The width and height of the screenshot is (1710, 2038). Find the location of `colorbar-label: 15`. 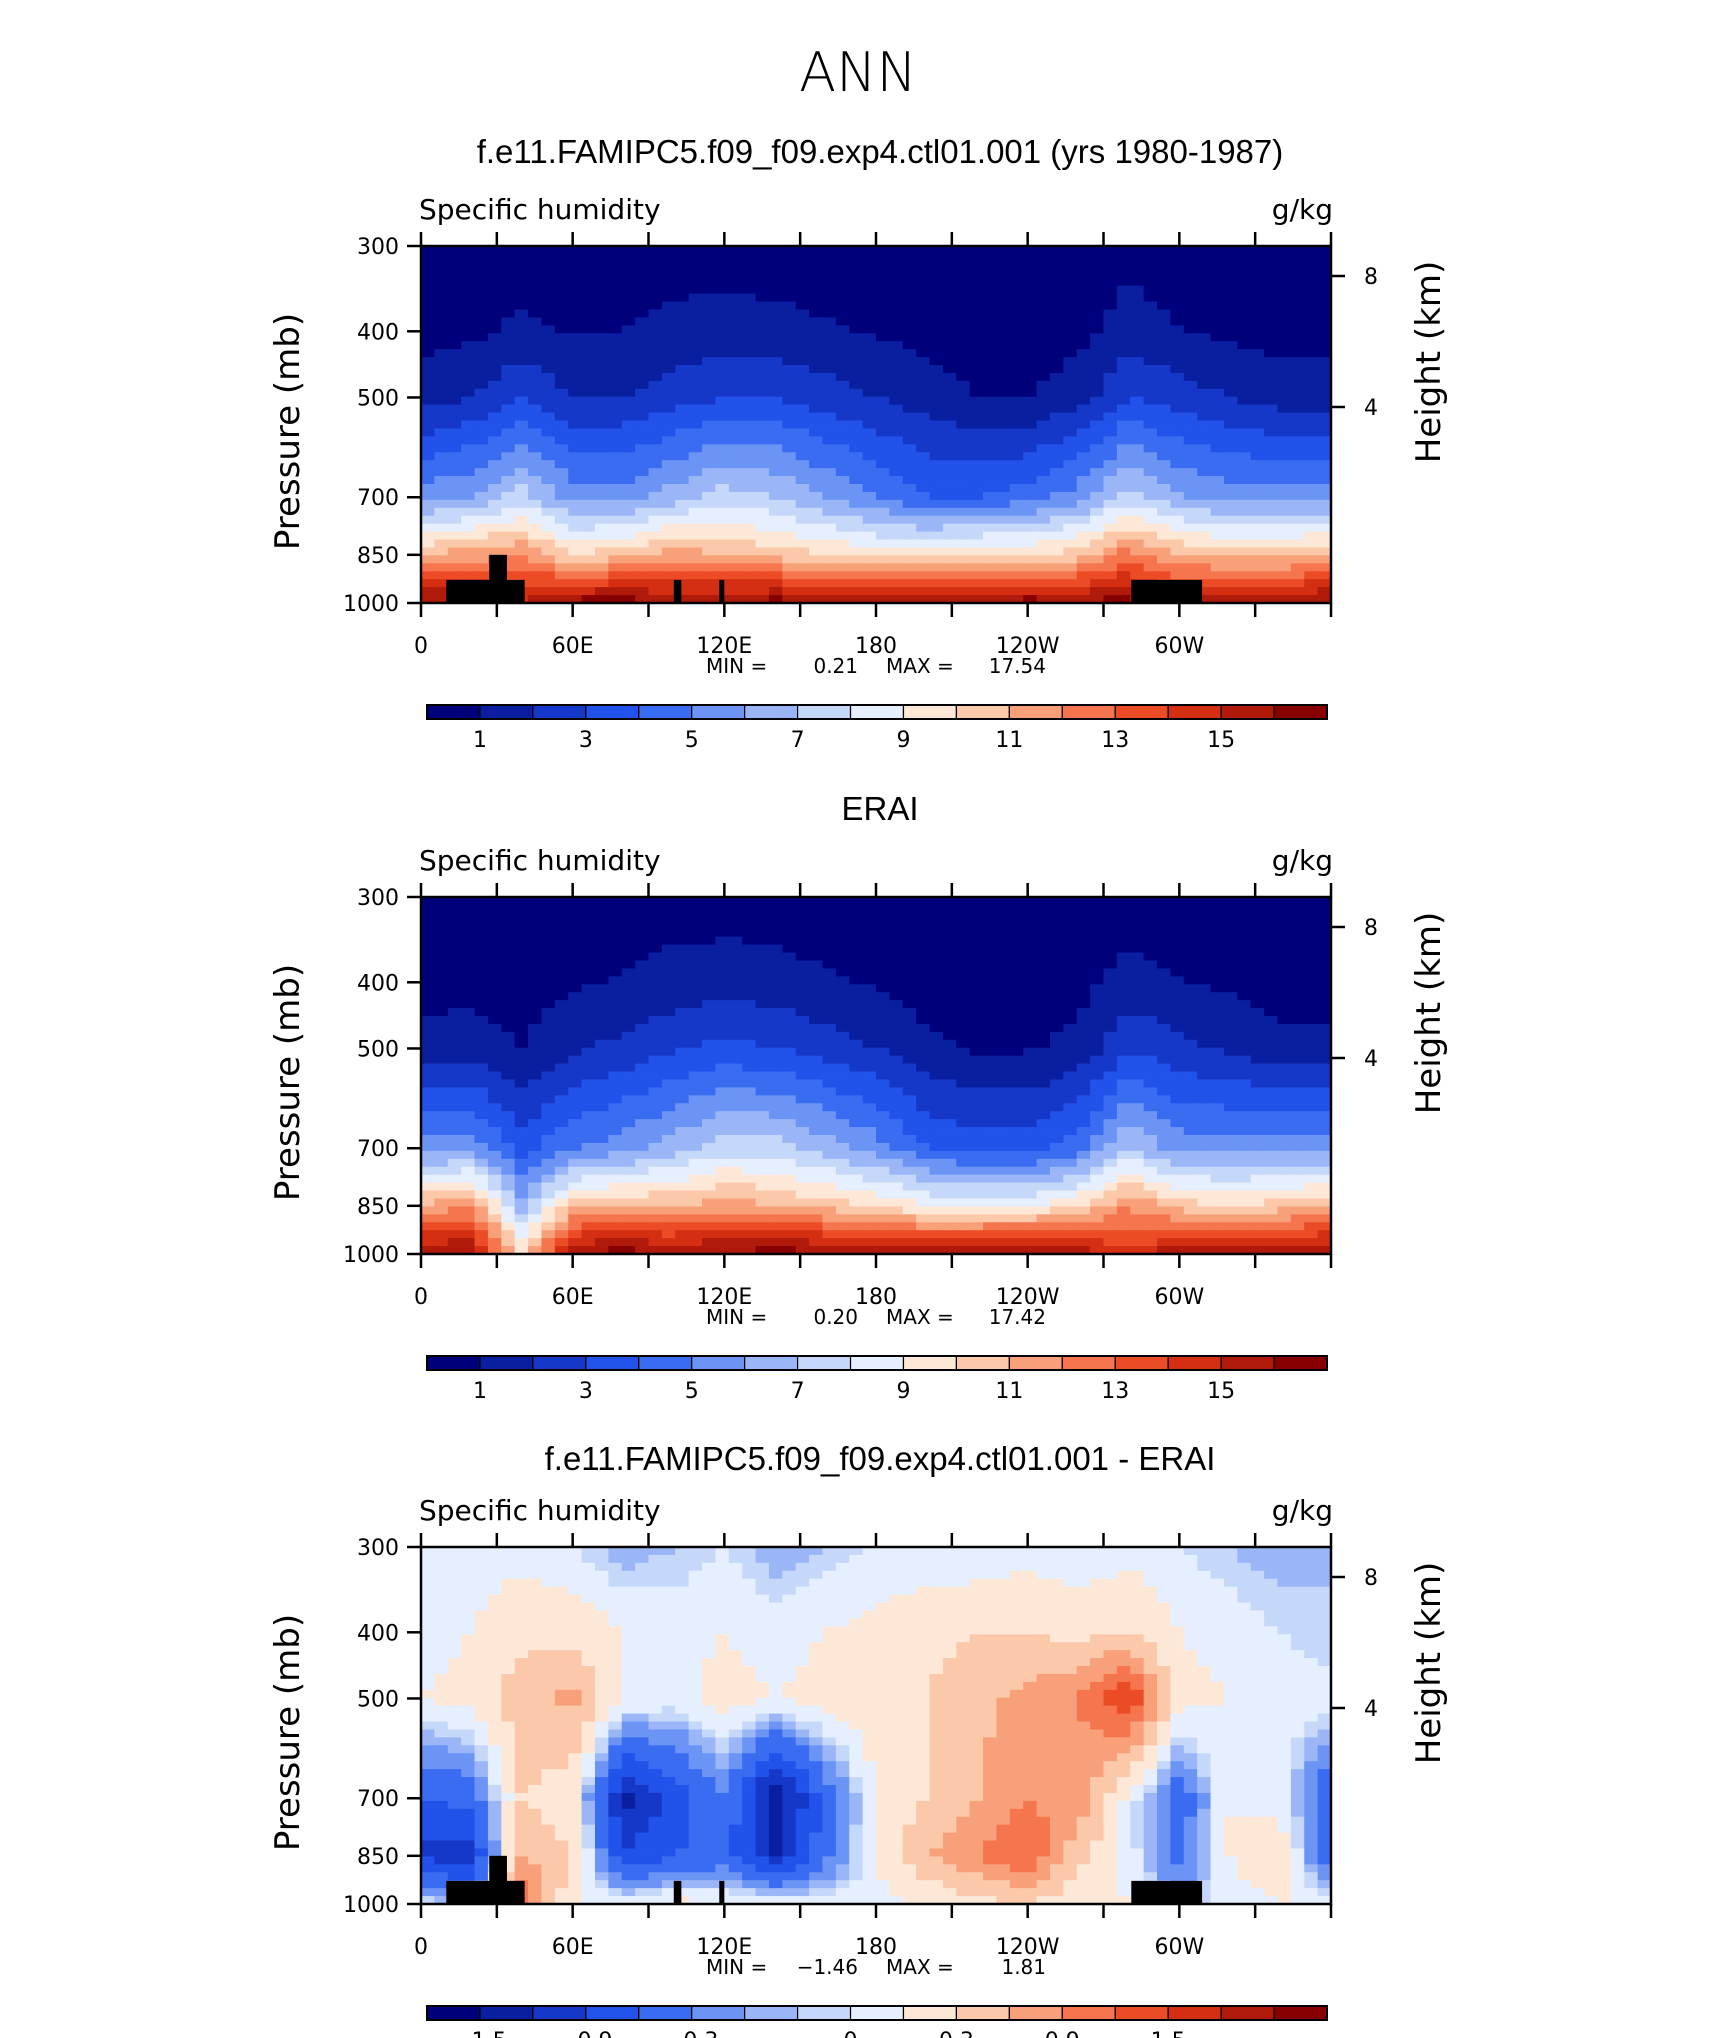

colorbar-label: 15 is located at coordinates (1221, 740).